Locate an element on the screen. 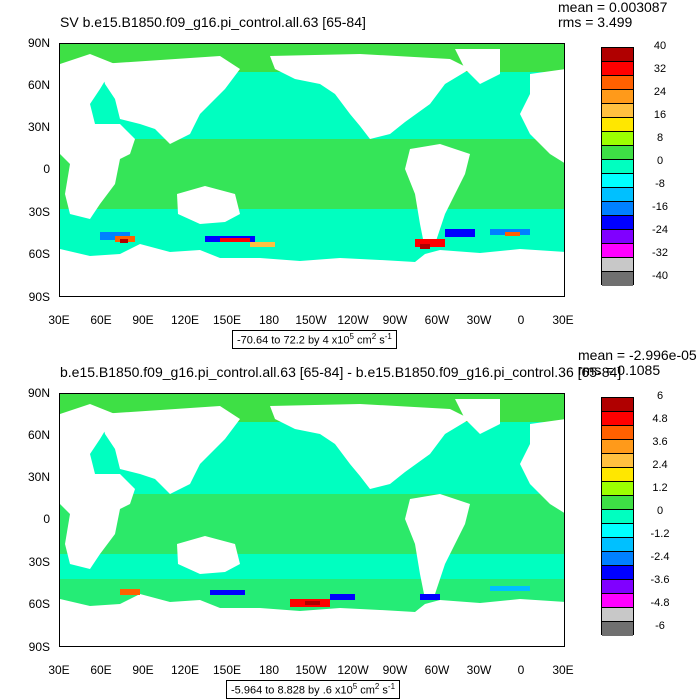  y-label-30S: 30S is located at coordinates (39, 562).